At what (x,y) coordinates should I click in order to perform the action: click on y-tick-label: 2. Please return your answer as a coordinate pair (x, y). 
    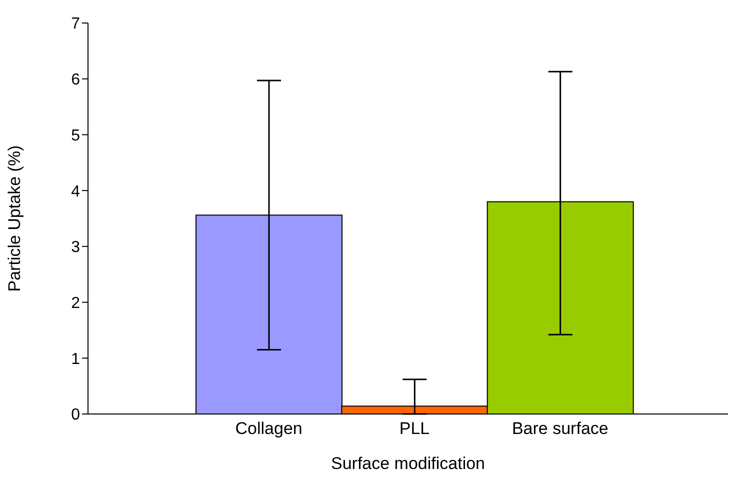
    Looking at the image, I should click on (75, 303).